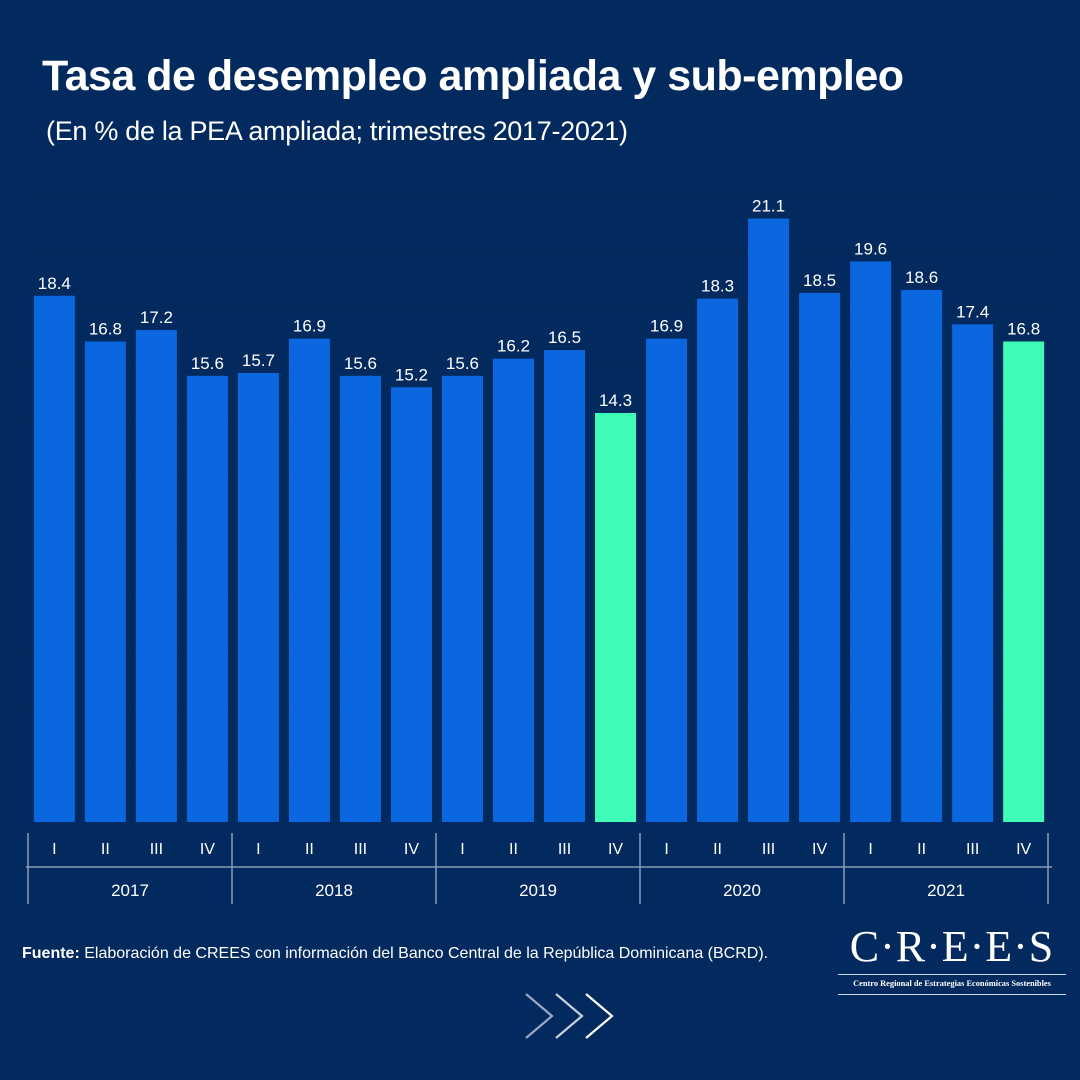 The height and width of the screenshot is (1080, 1080). Describe the element at coordinates (972, 311) in the screenshot. I see `data-label: 17.4` at that location.